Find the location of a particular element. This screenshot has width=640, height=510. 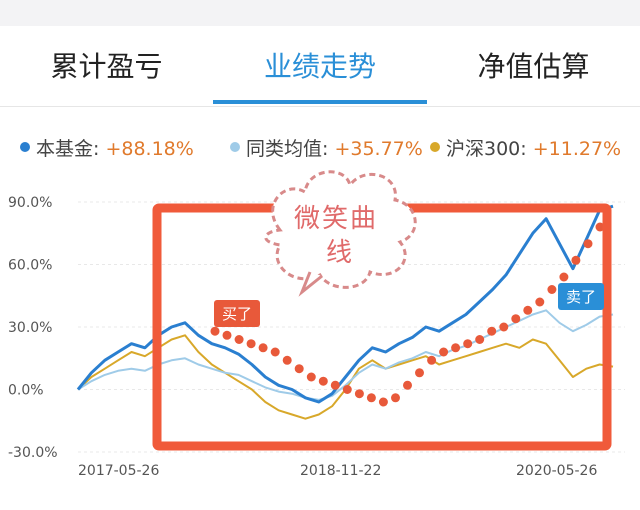

active-tab-indicator is located at coordinates (320, 102).